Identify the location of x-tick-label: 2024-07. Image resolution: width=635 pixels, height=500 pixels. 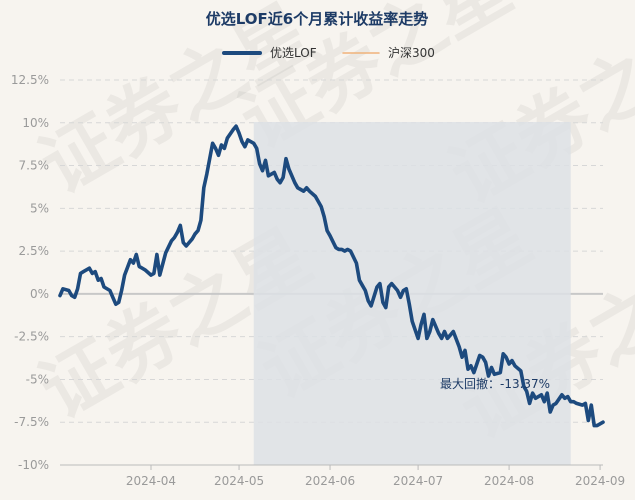
(418, 481).